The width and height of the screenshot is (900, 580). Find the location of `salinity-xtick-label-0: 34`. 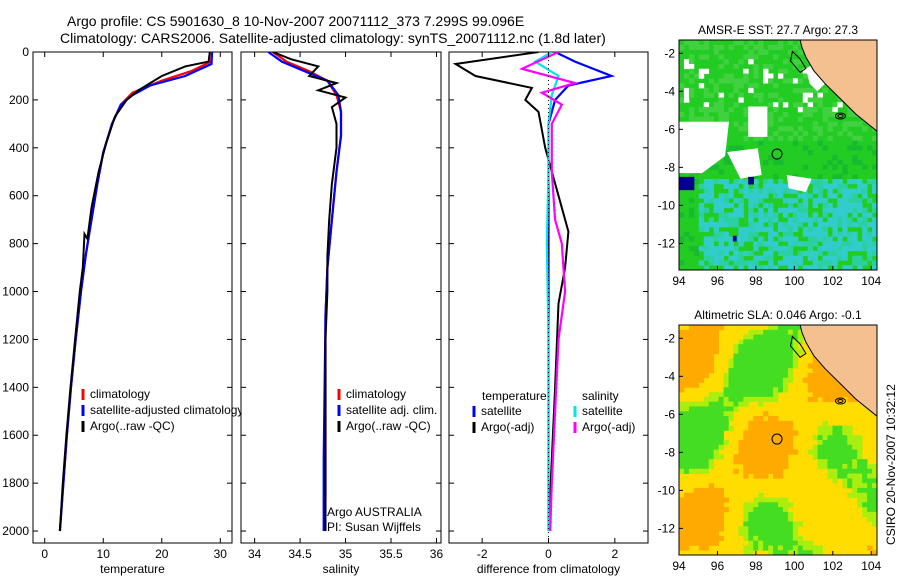

salinity-xtick-label-0: 34 is located at coordinates (255, 554).